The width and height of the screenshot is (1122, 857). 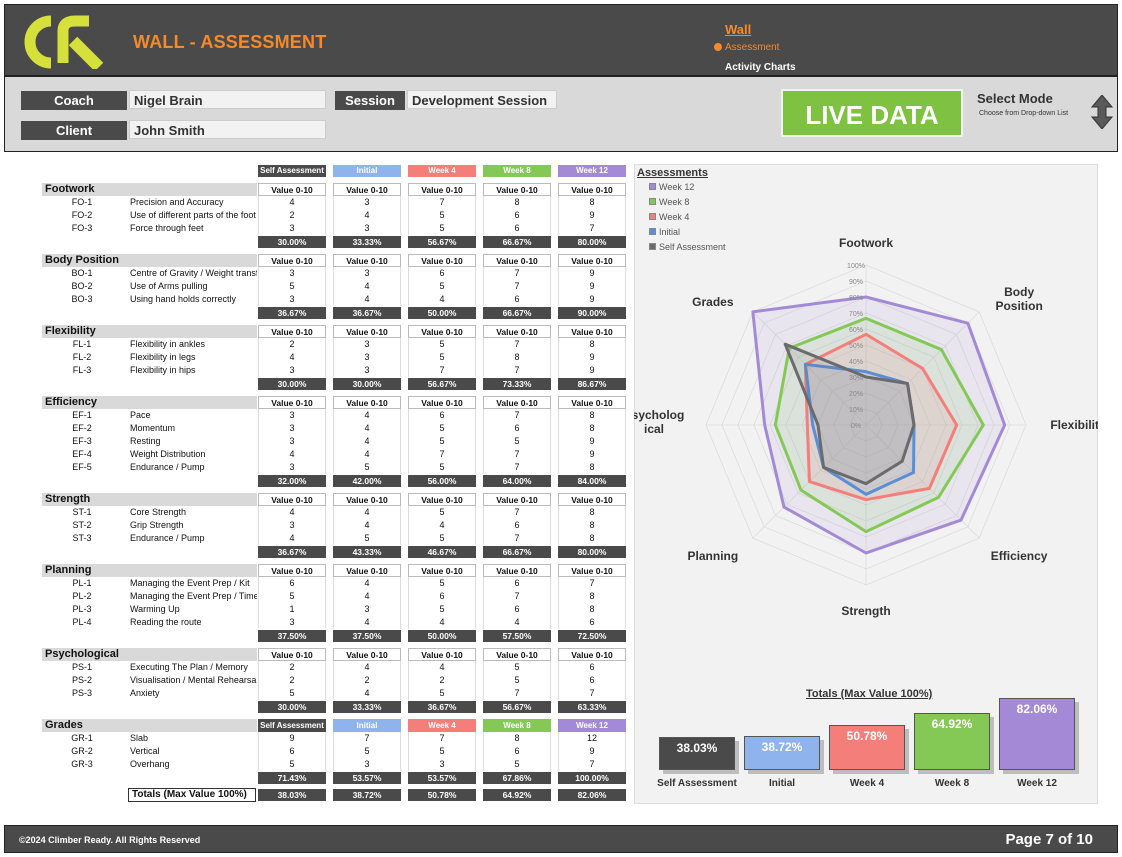 I want to click on up-down-arrows-icon, so click(x=1102, y=112).